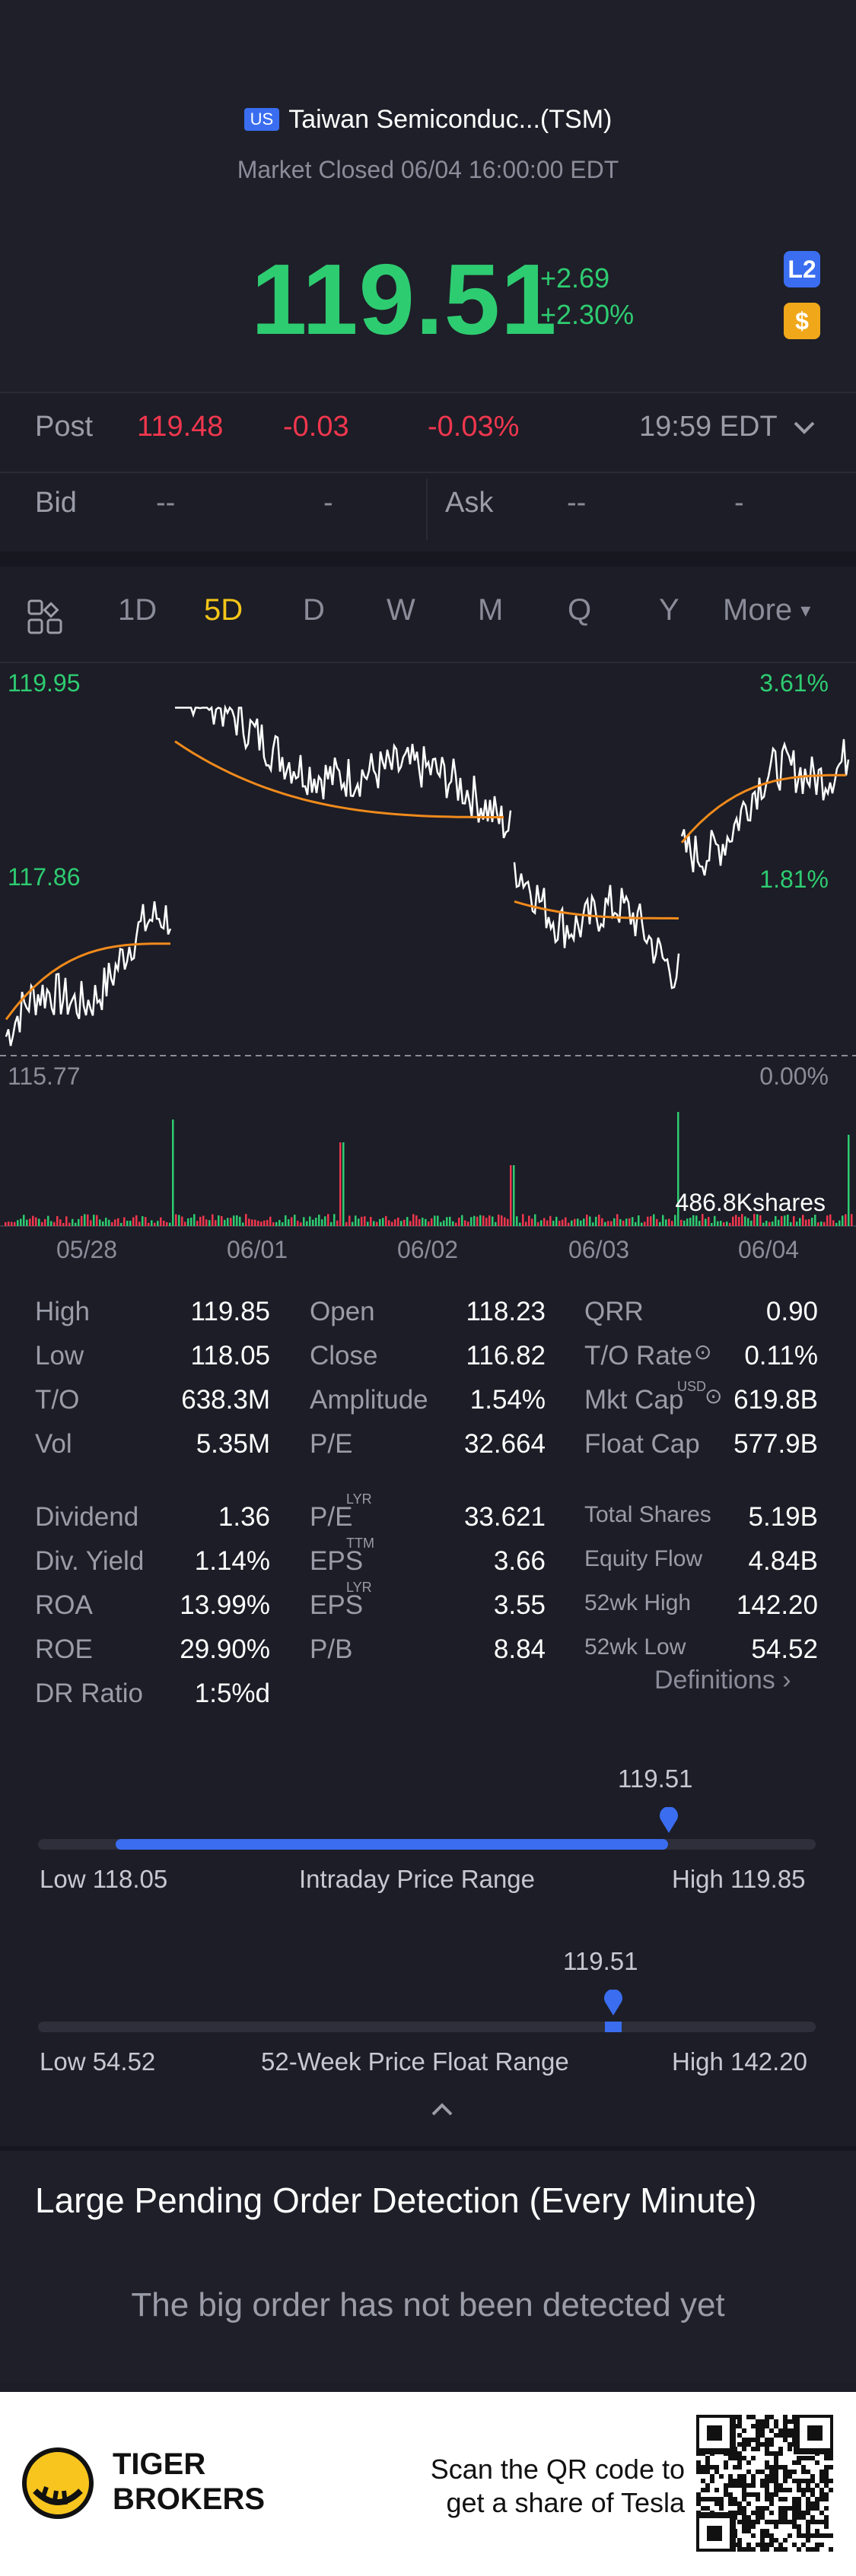  Describe the element at coordinates (223, 610) in the screenshot. I see `tab-5d: 5D` at that location.